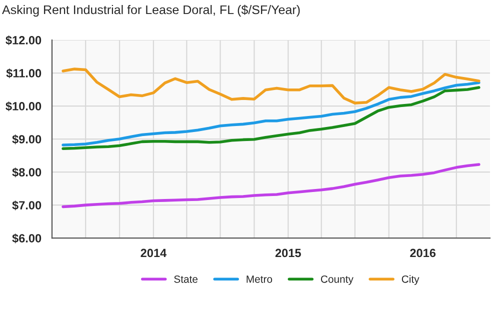 This screenshot has width=500, height=320. Describe the element at coordinates (27, 205) in the screenshot. I see `y-tick-label: $7.00` at that location.